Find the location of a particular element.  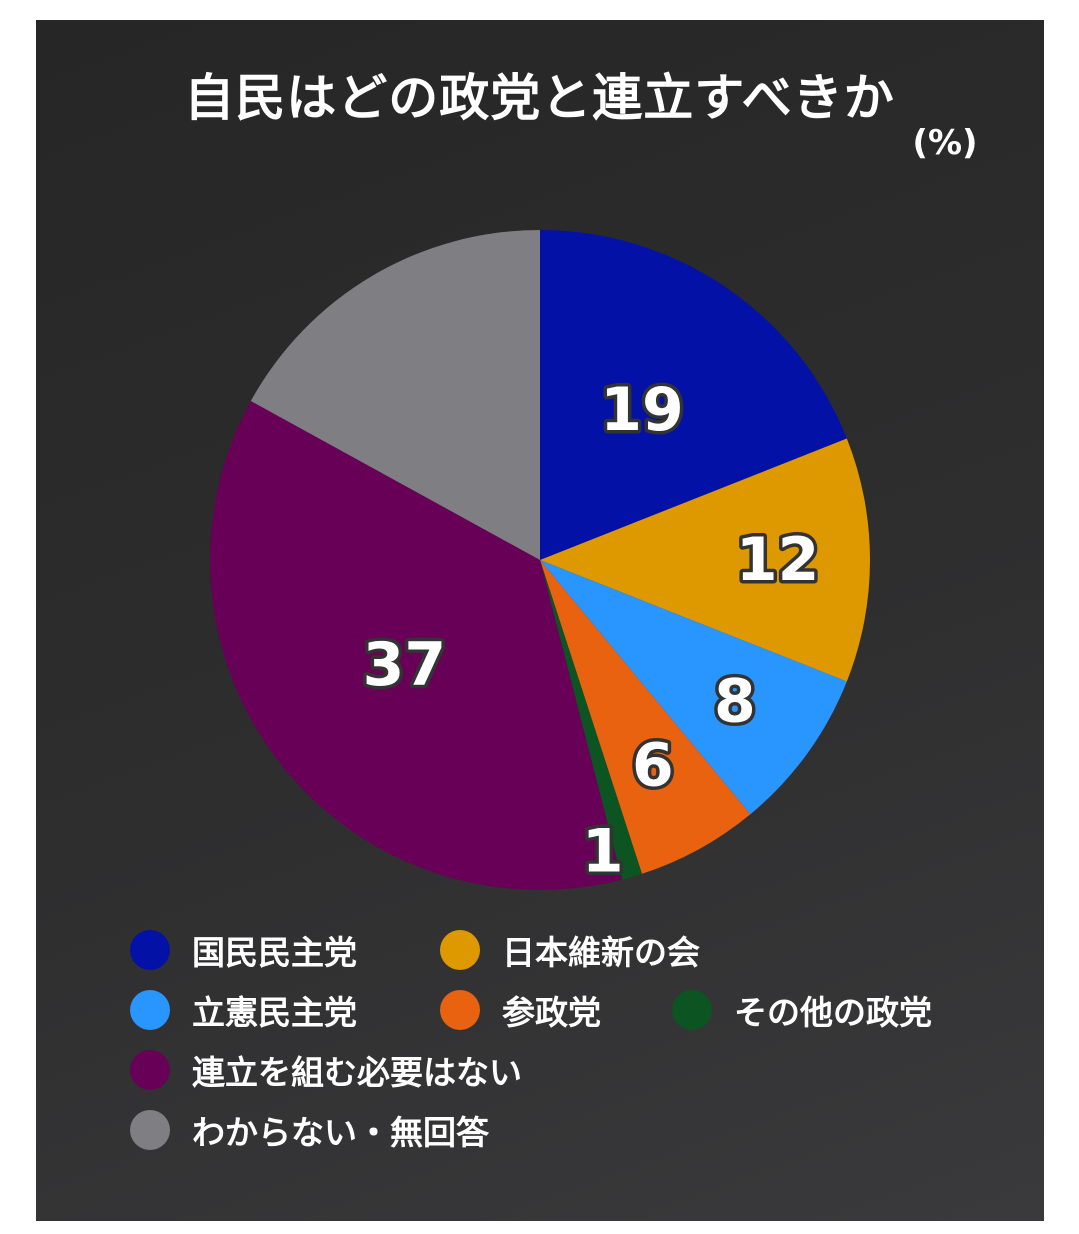

pie-value-label-5: 1 is located at coordinates (603, 852).